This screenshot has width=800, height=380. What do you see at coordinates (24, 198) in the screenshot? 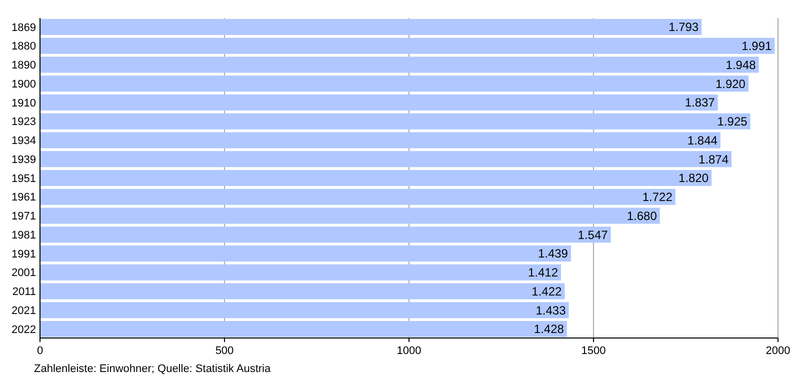
I see `y-tick-label: 1961` at bounding box center [24, 198].